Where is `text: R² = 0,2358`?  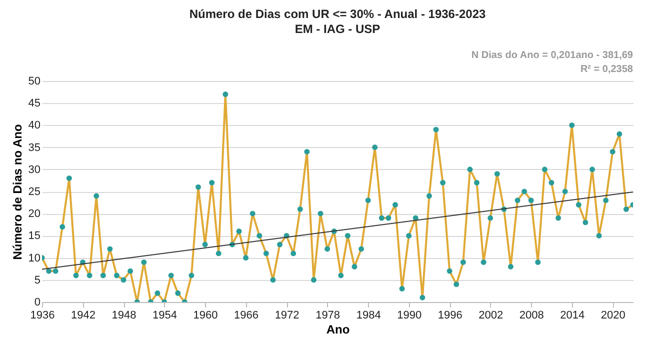 text: R² = 0,2358 is located at coordinates (607, 69).